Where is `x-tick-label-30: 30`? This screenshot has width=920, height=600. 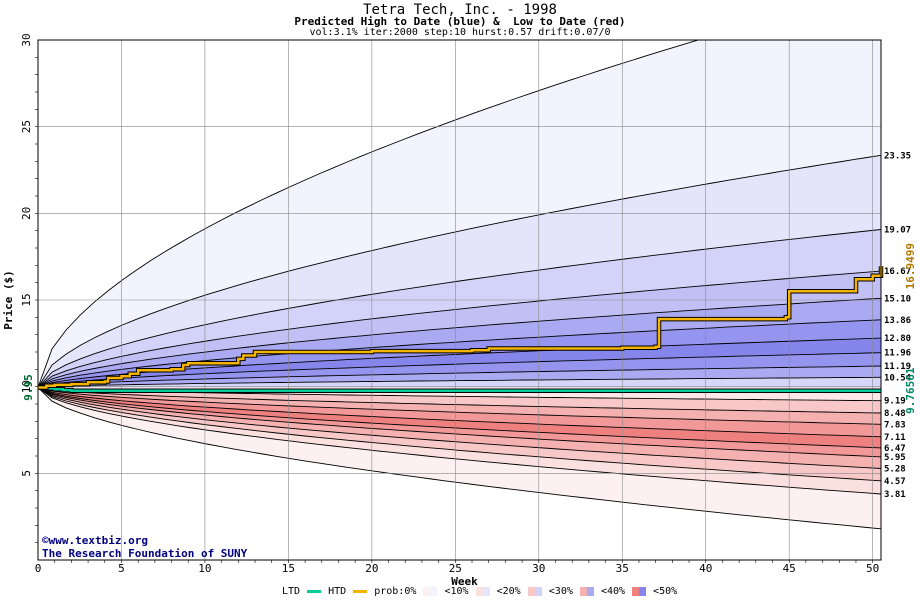
x-tick-label-30: 30 is located at coordinates (538, 568).